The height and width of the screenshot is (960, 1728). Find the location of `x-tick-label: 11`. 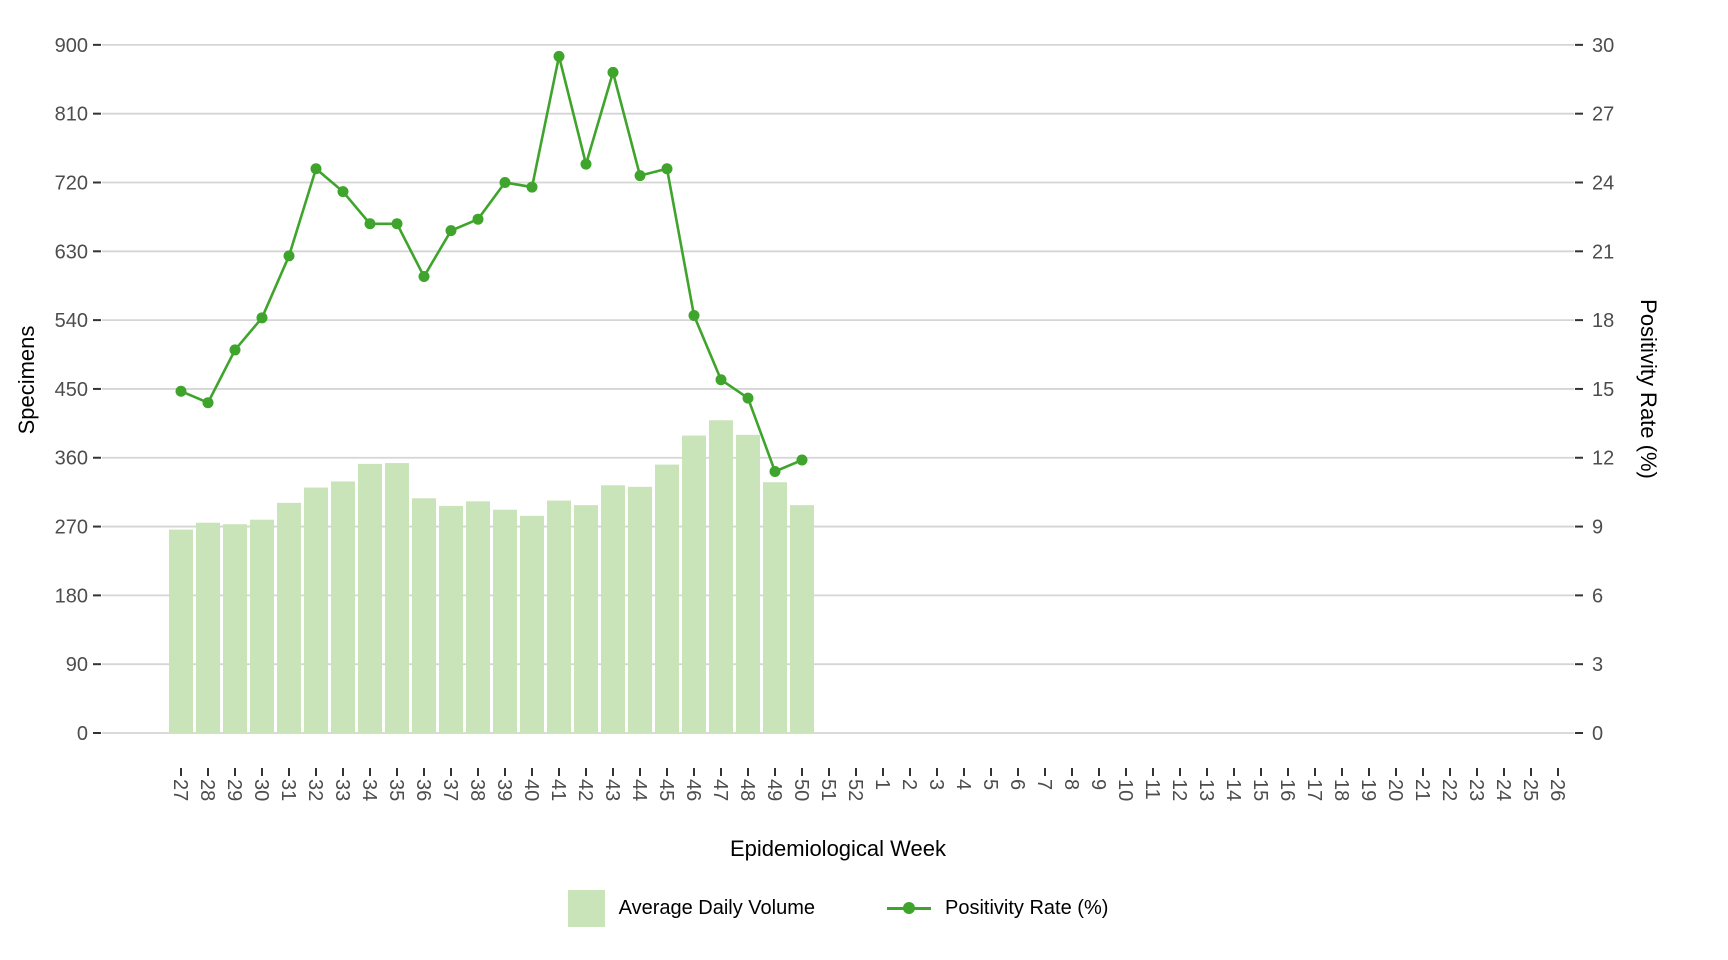

x-tick-label: 11 is located at coordinates (1152, 789).